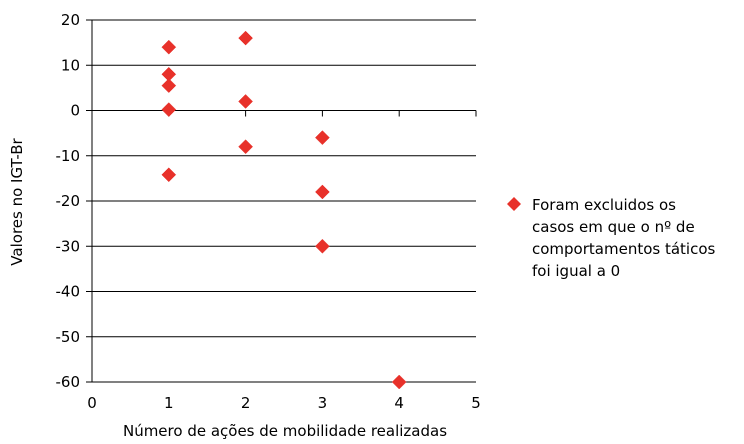 The height and width of the screenshot is (444, 744). Describe the element at coordinates (476, 403) in the screenshot. I see `x-tick-label: 5` at that location.